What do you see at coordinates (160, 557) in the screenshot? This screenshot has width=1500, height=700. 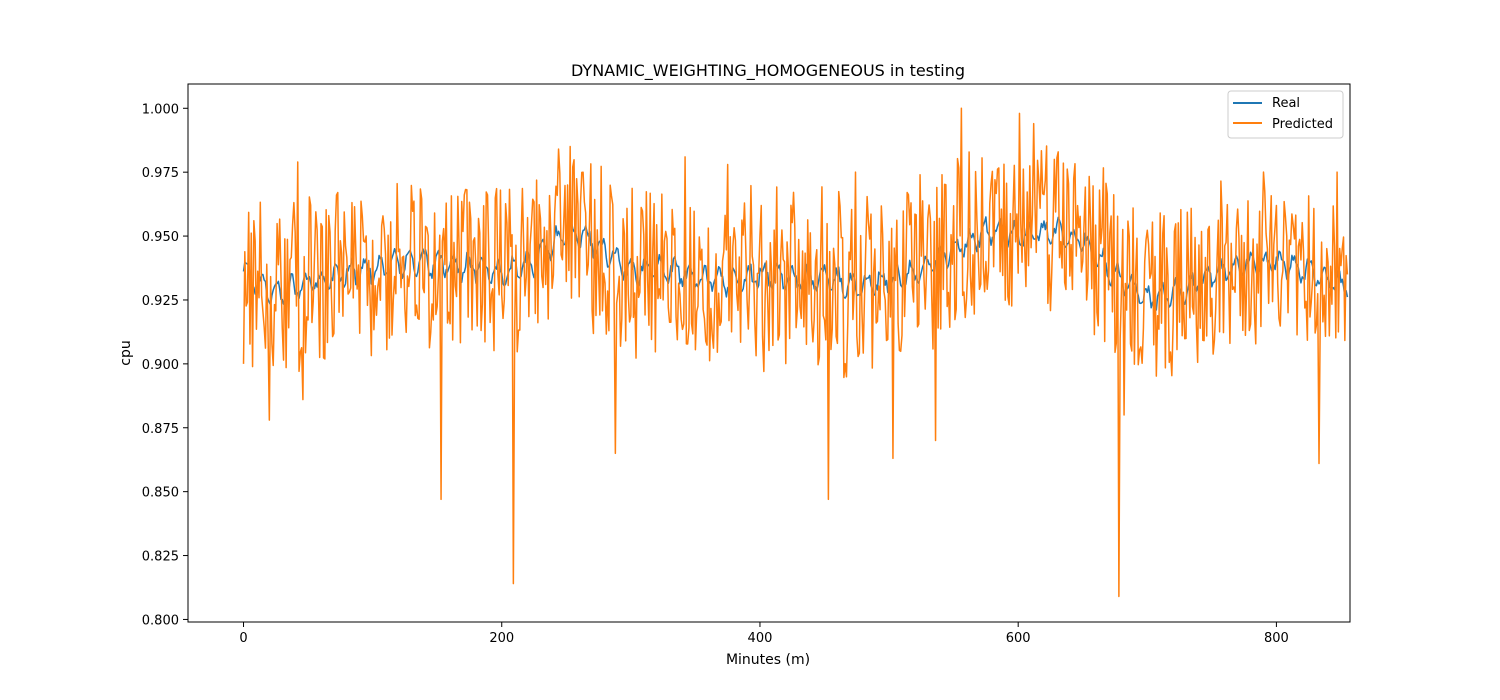 I see `y-tick-label: 0.825` at bounding box center [160, 557].